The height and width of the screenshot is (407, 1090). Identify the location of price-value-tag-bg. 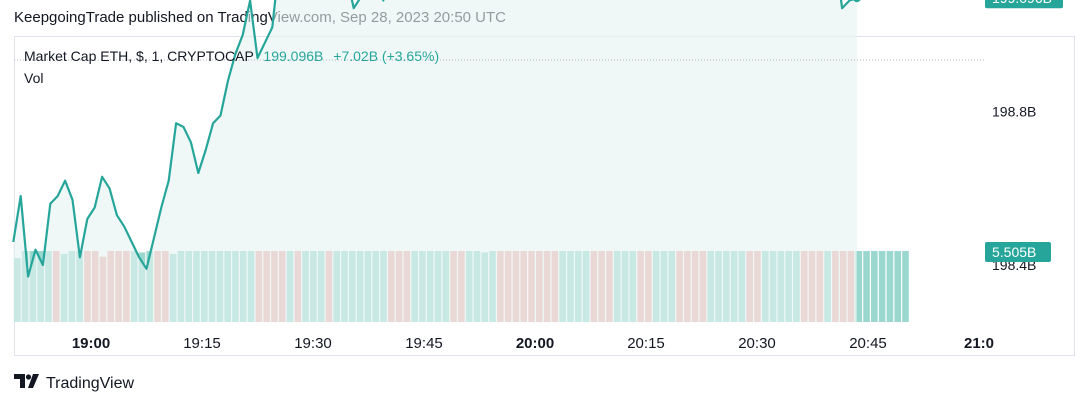
(1024, 4).